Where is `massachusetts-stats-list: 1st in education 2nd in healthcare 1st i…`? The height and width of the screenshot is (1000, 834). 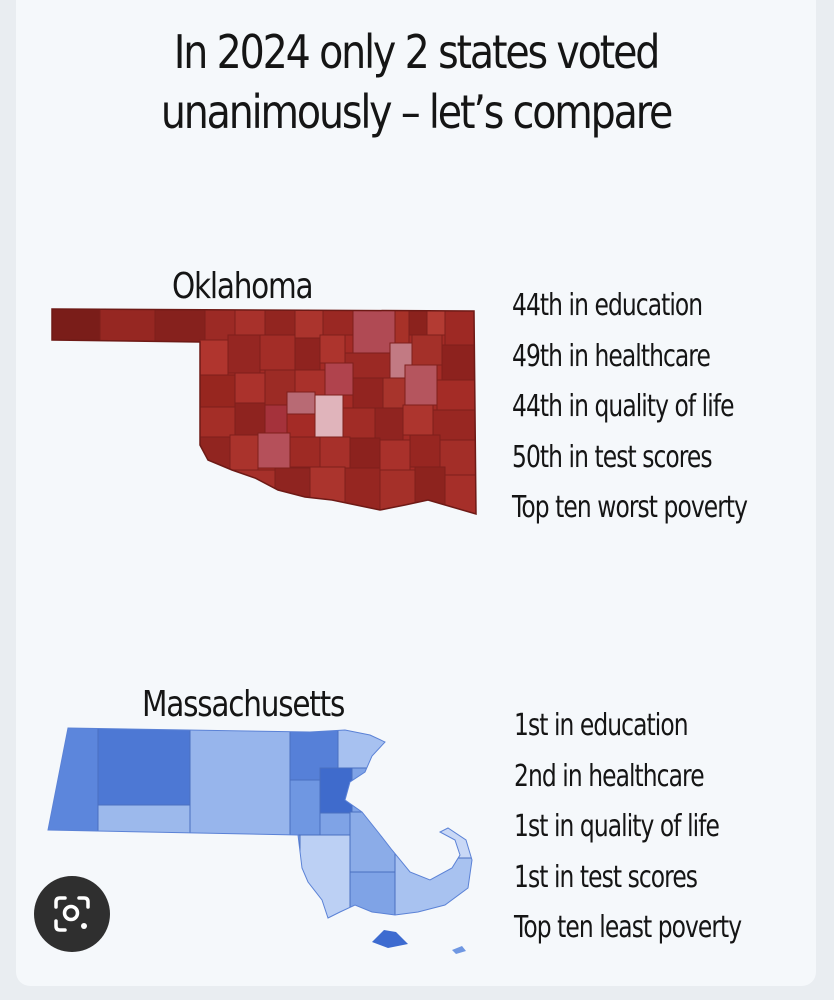
massachusetts-stats-list: 1st in education 2nd in healthcare 1st i… is located at coordinates (628, 834).